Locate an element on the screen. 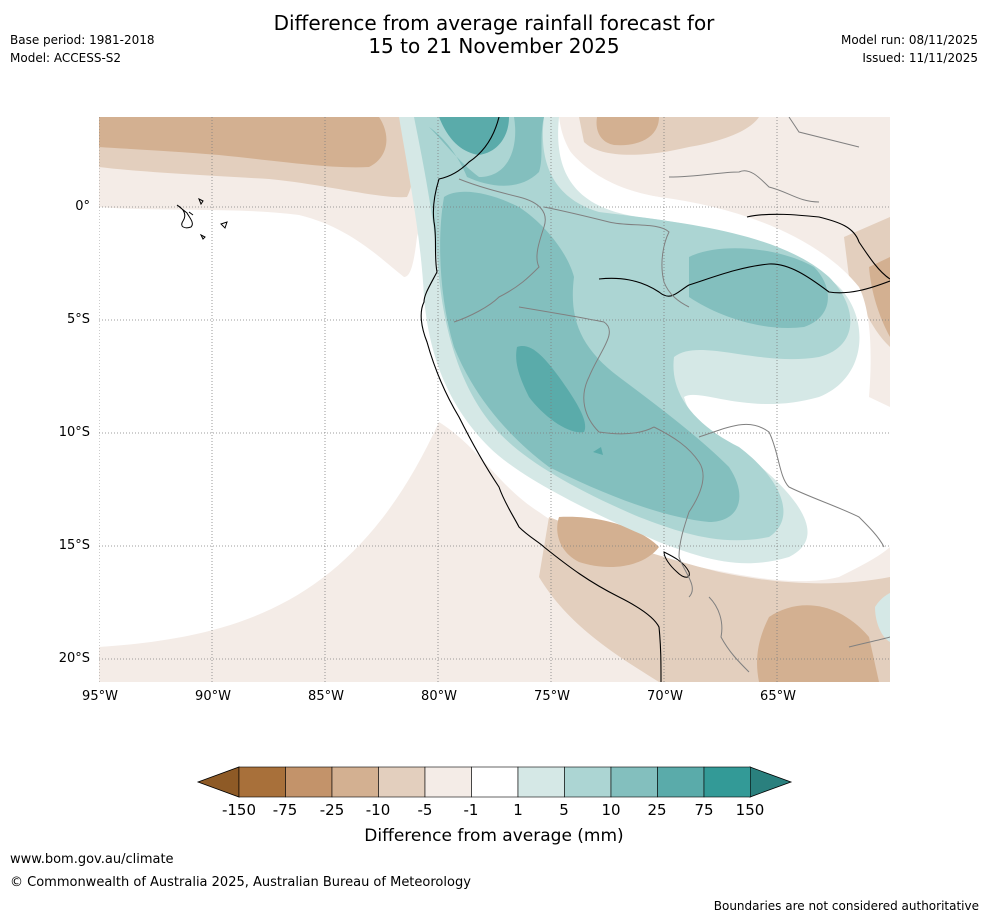  colorbar-over-arrow is located at coordinates (771, 782).